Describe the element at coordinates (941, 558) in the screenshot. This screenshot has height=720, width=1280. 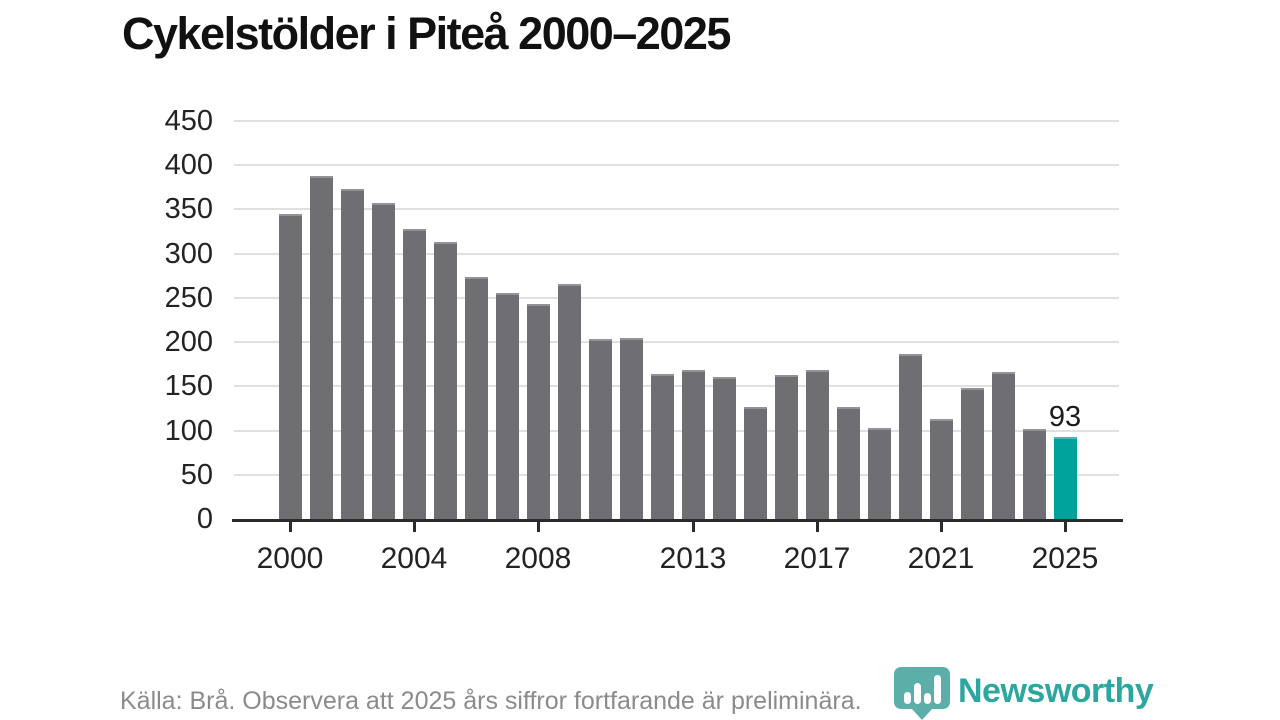
I see `x-tick-label-2021: 2021` at that location.